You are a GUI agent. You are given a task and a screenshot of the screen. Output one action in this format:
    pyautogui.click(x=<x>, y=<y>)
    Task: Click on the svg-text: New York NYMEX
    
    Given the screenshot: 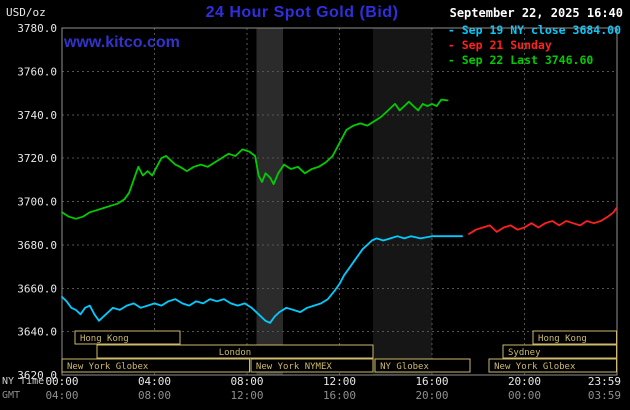 What is the action you would take?
    pyautogui.click(x=294, y=367)
    